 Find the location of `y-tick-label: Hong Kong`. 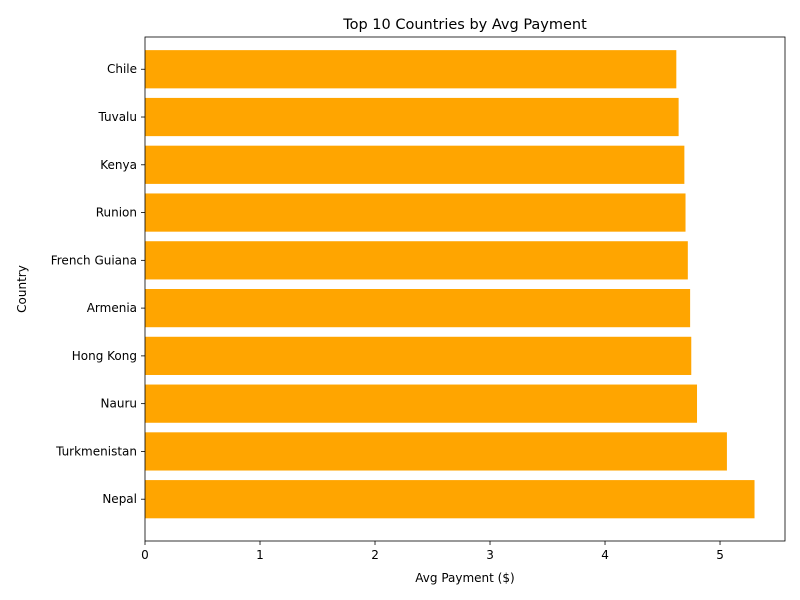

y-tick-label: Hong Kong is located at coordinates (104, 356).